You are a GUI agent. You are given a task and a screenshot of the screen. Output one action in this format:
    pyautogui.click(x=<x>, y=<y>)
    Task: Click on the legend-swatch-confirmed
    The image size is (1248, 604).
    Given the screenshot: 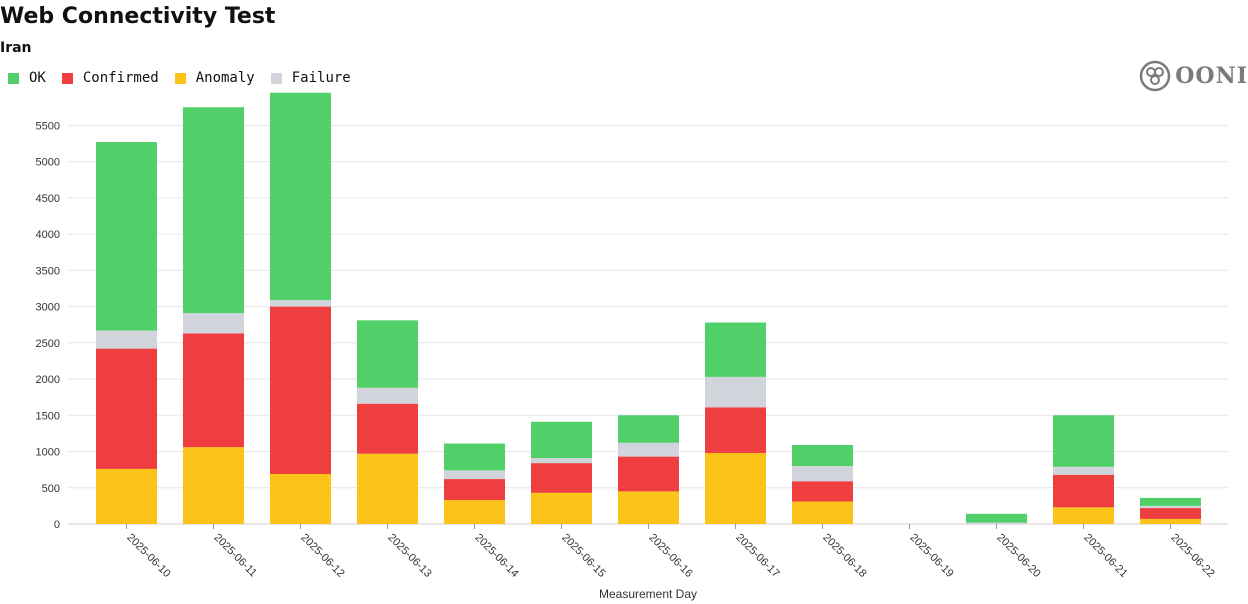 What is the action you would take?
    pyautogui.click(x=67, y=78)
    